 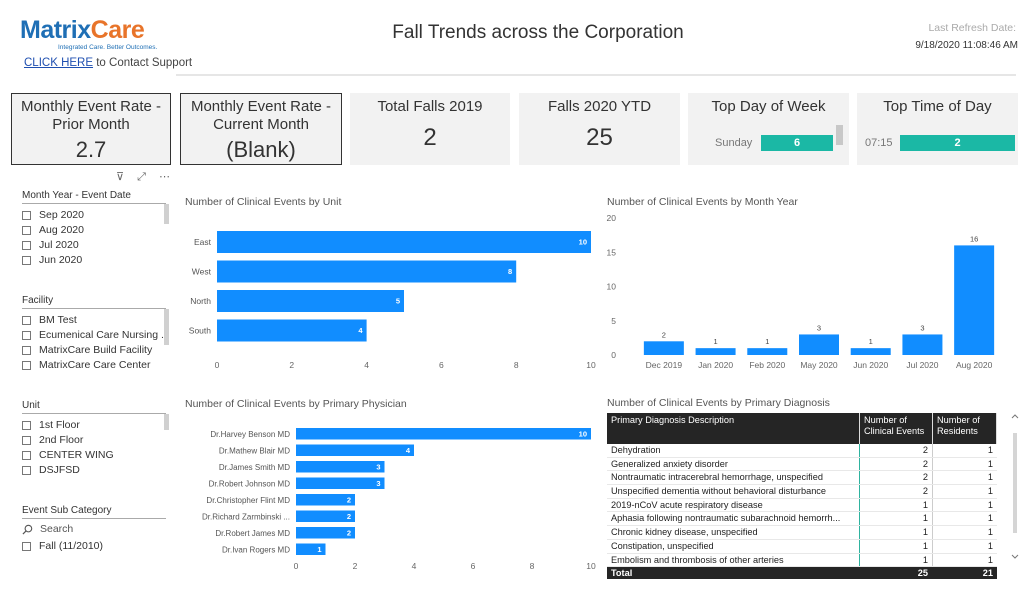 What do you see at coordinates (734, 143) in the screenshot?
I see `top-day-label: Sunday` at bounding box center [734, 143].